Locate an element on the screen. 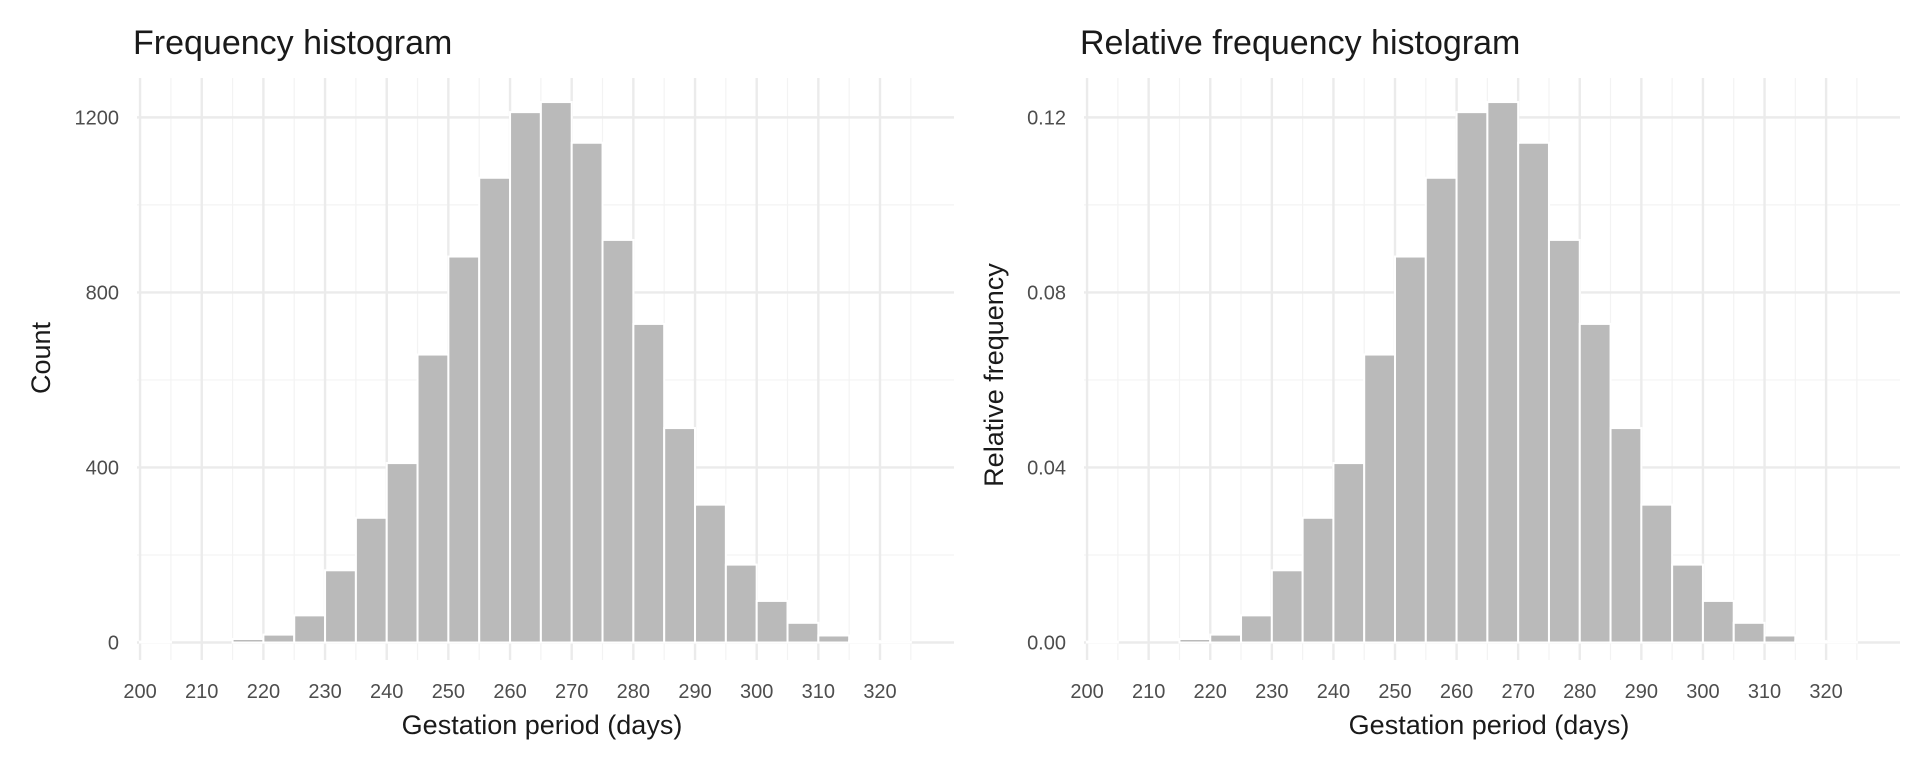 The width and height of the screenshot is (1920, 768). y-tick-label: 1200 is located at coordinates (97, 118).